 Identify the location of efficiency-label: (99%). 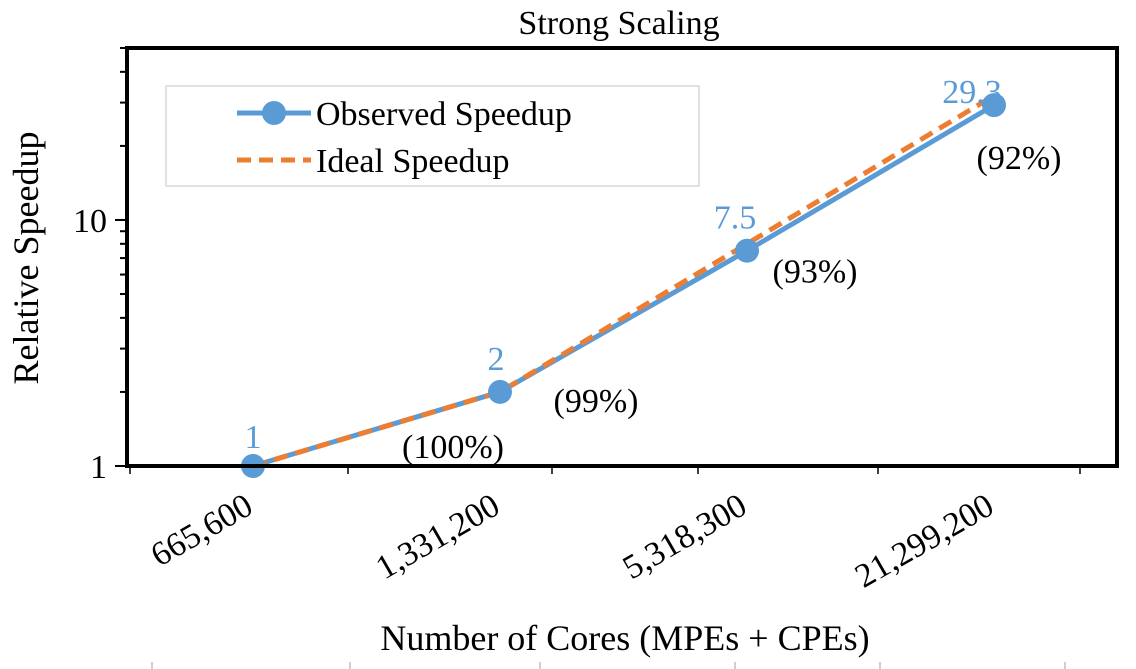
(596, 401).